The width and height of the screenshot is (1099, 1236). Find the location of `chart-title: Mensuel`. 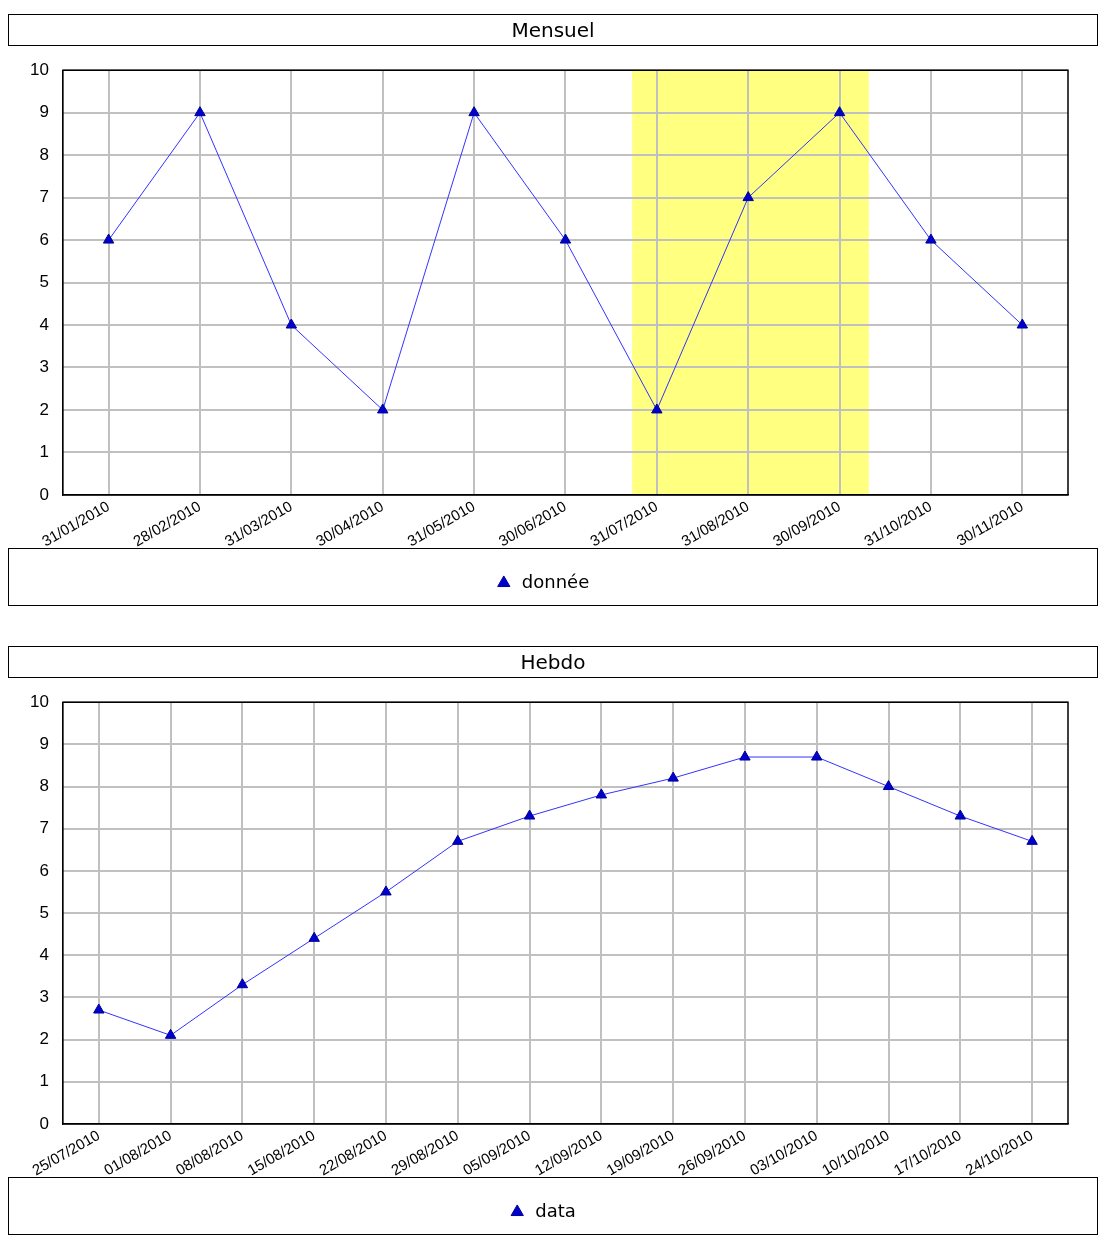

chart-title: Mensuel is located at coordinates (553, 30).